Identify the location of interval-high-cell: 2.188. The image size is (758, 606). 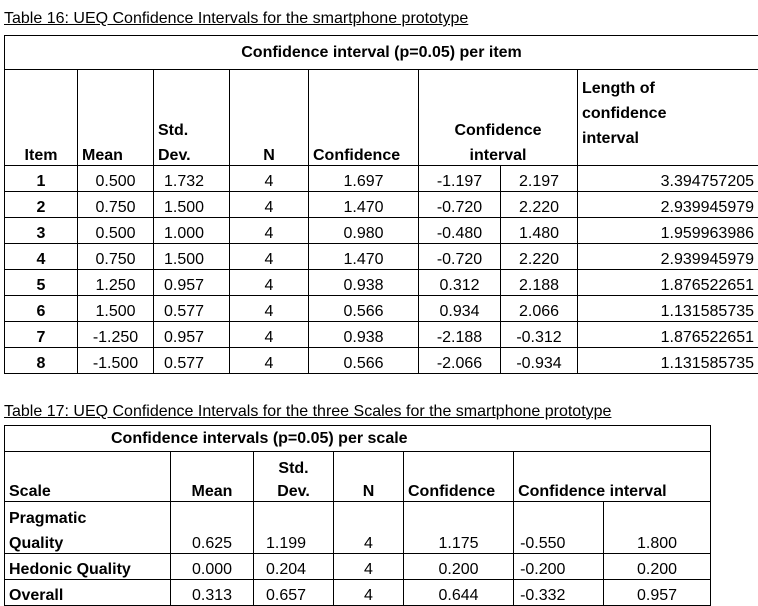
(539, 282).